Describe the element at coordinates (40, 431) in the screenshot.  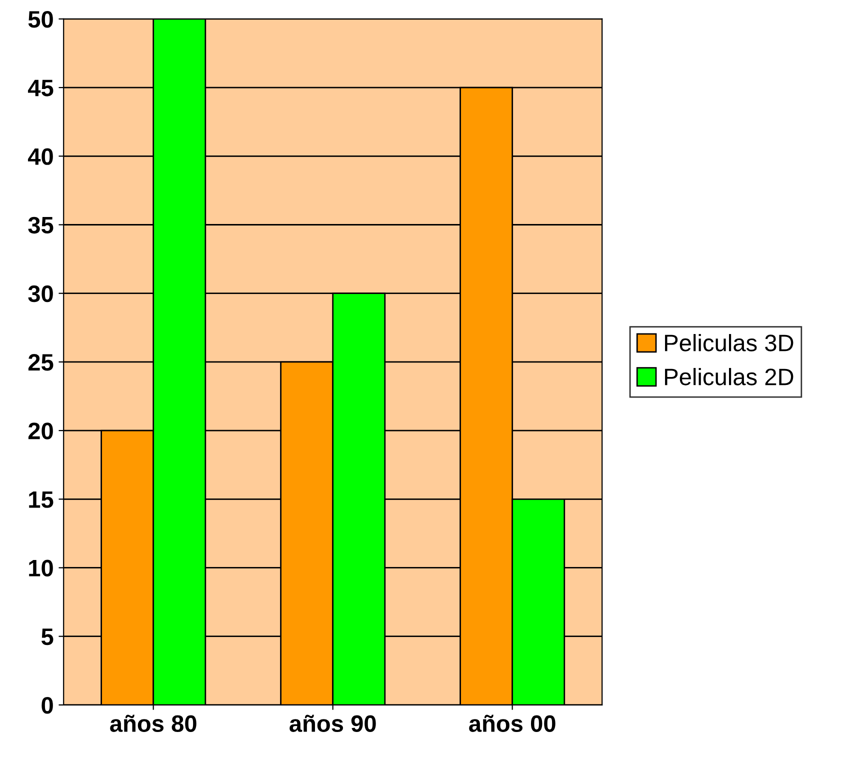
I see `y-tick-label: 20` at that location.